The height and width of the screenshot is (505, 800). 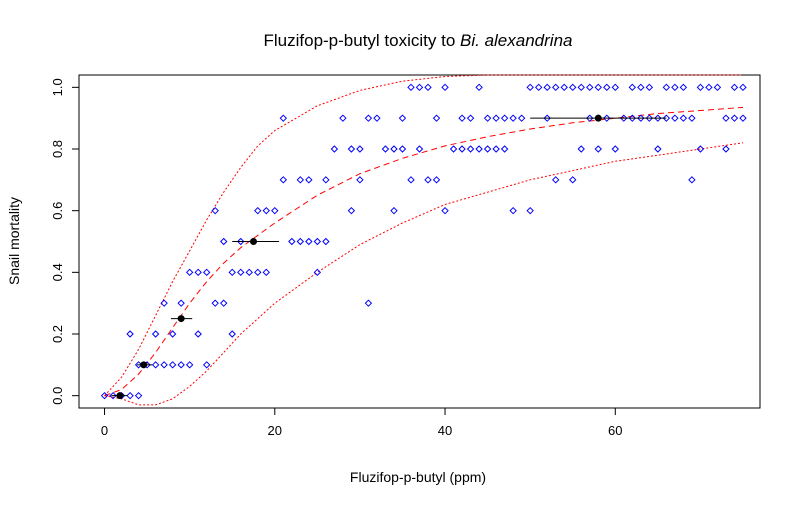 What do you see at coordinates (57, 334) in the screenshot?
I see `y-tick-label: 0.2` at bounding box center [57, 334].